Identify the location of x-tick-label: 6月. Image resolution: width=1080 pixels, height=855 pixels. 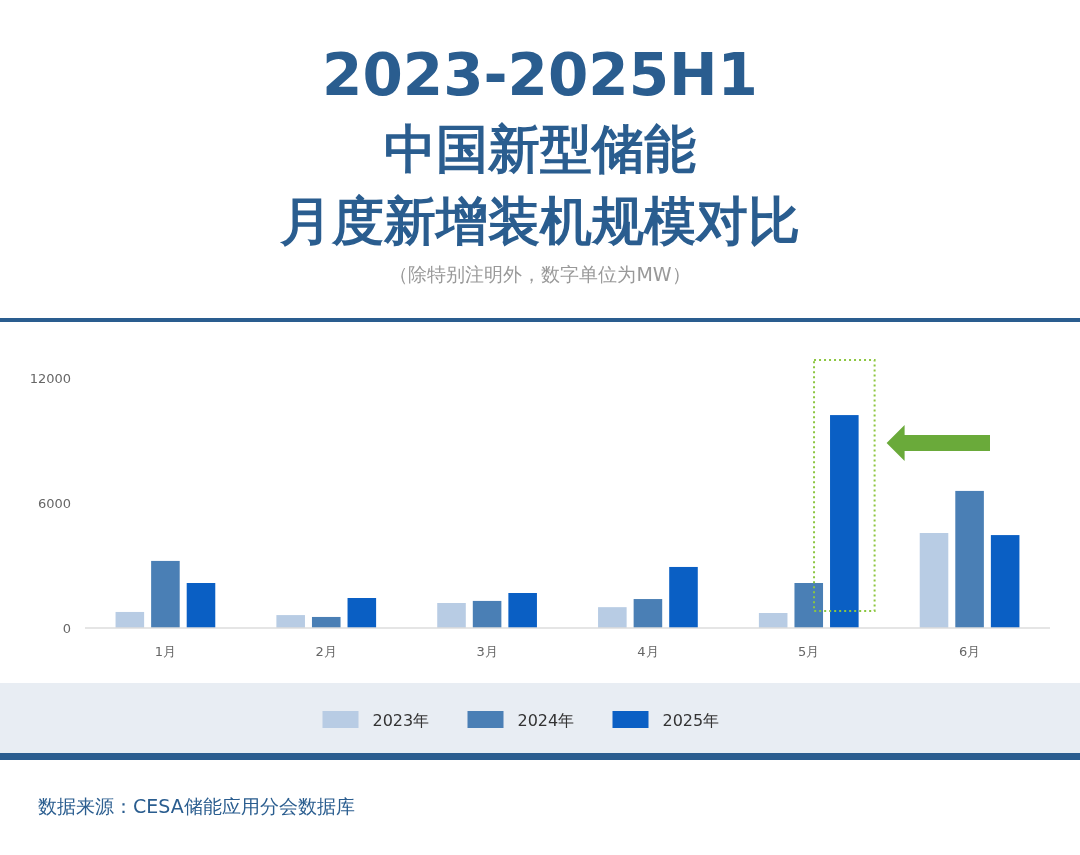
(969, 651).